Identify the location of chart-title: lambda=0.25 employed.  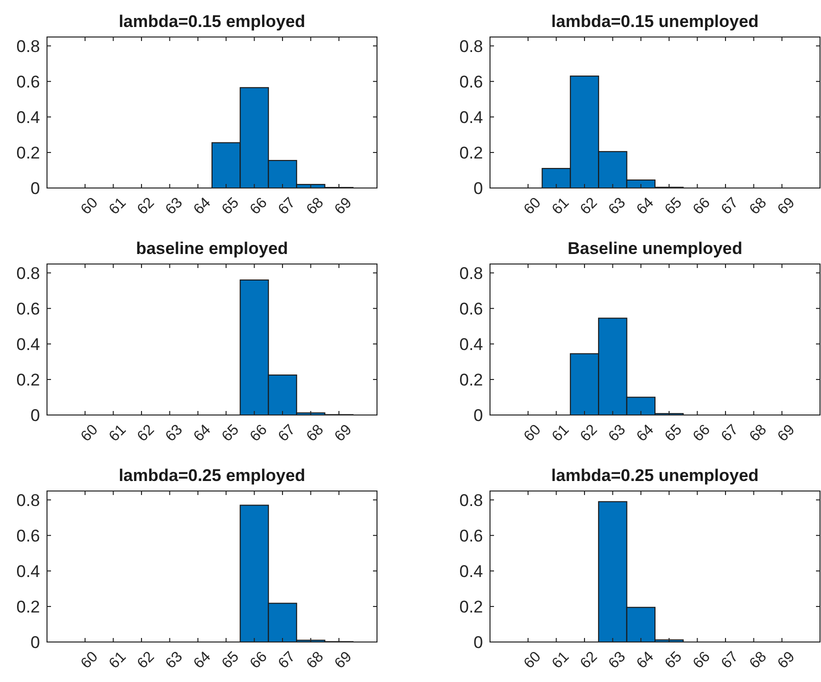
(212, 475).